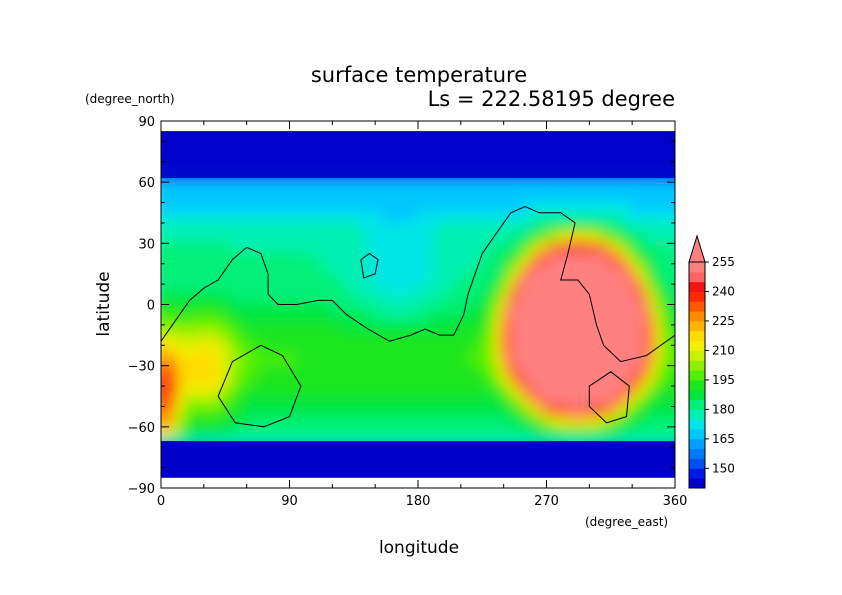 This screenshot has height=595, width=842. What do you see at coordinates (723, 468) in the screenshot?
I see `colorbar-tick-label: 150` at bounding box center [723, 468].